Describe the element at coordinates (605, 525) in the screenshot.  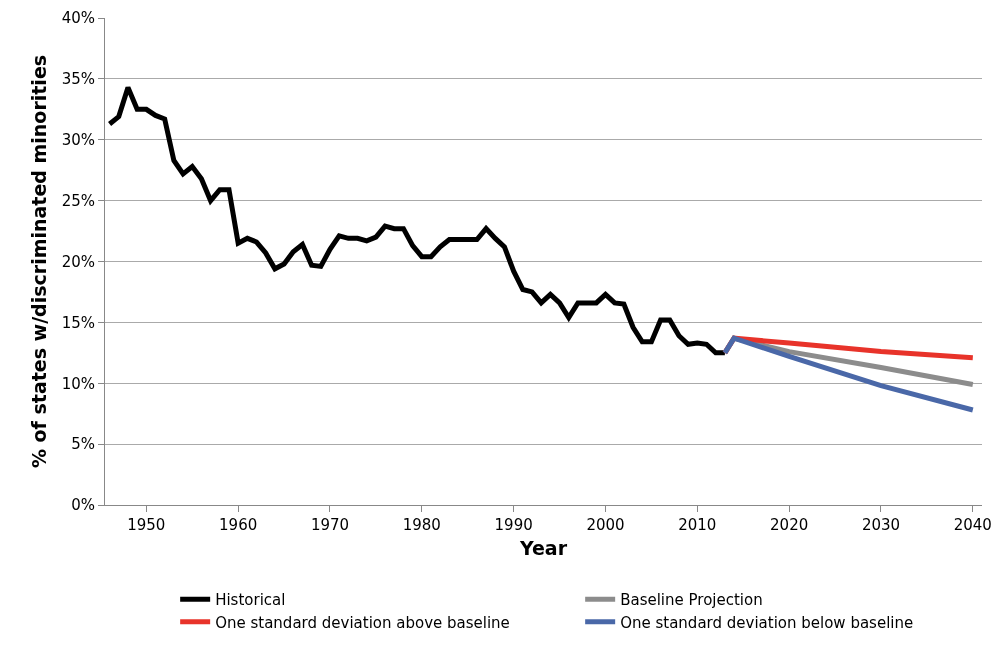
I see `x-tick-label: 2000` at that location.